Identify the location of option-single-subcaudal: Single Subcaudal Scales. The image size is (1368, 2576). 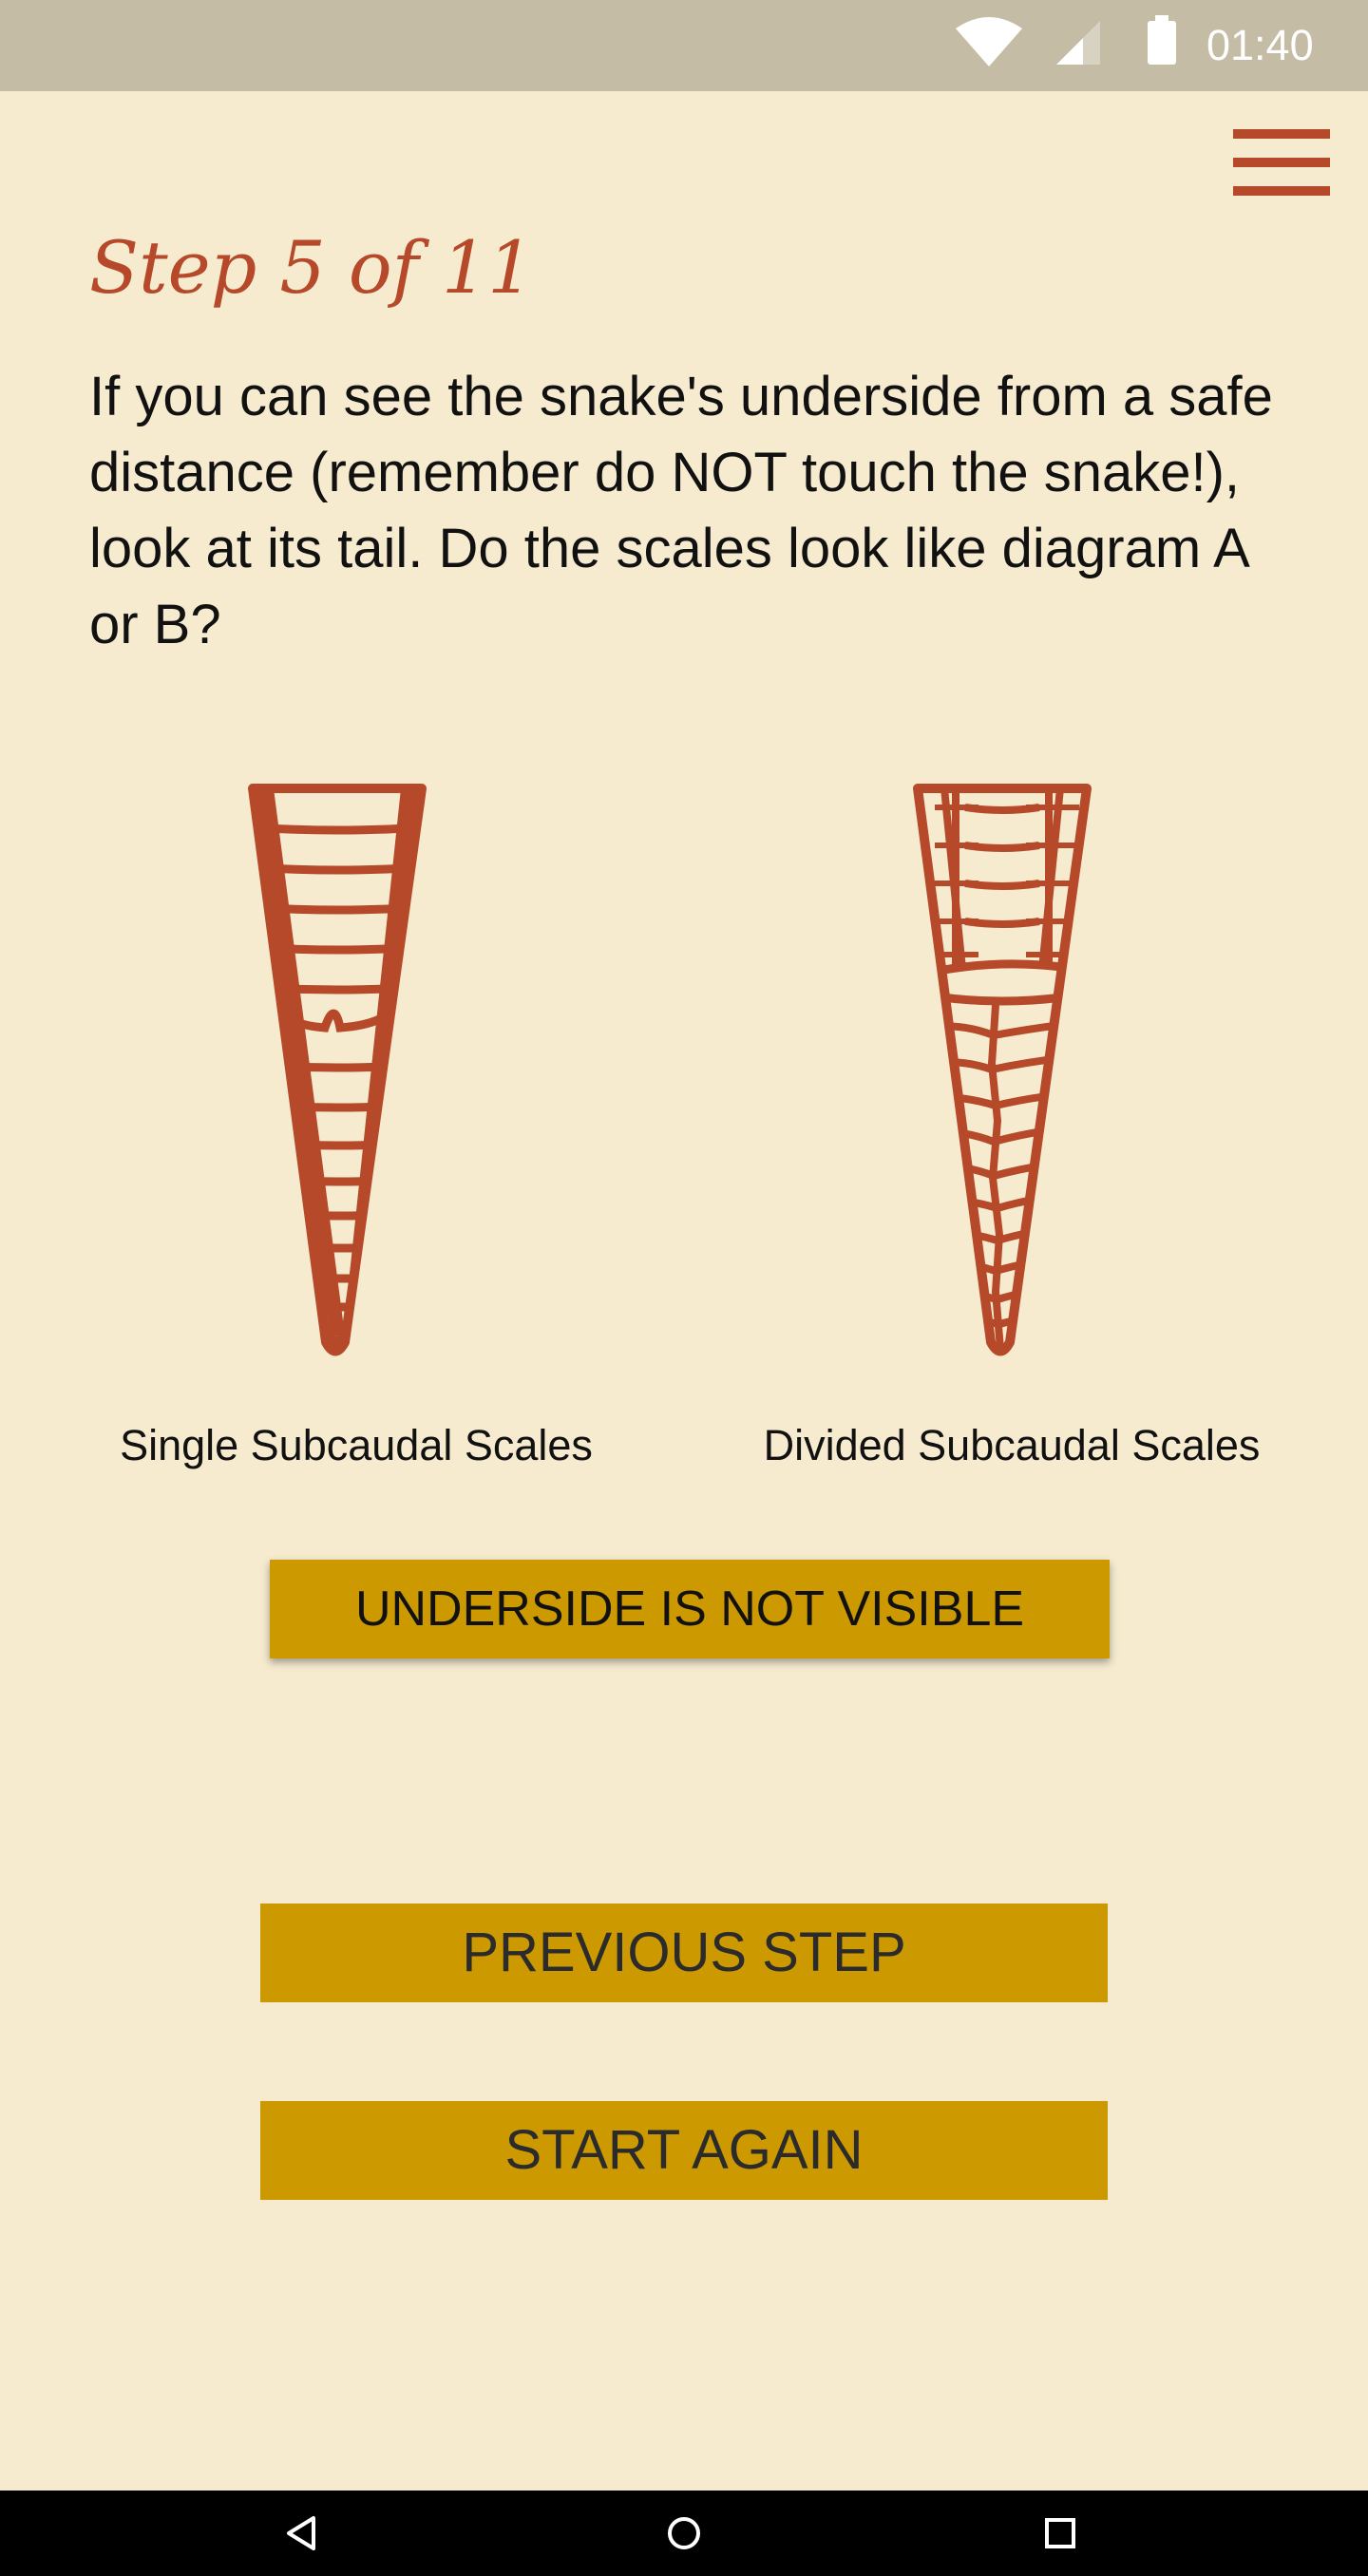
(356, 1130).